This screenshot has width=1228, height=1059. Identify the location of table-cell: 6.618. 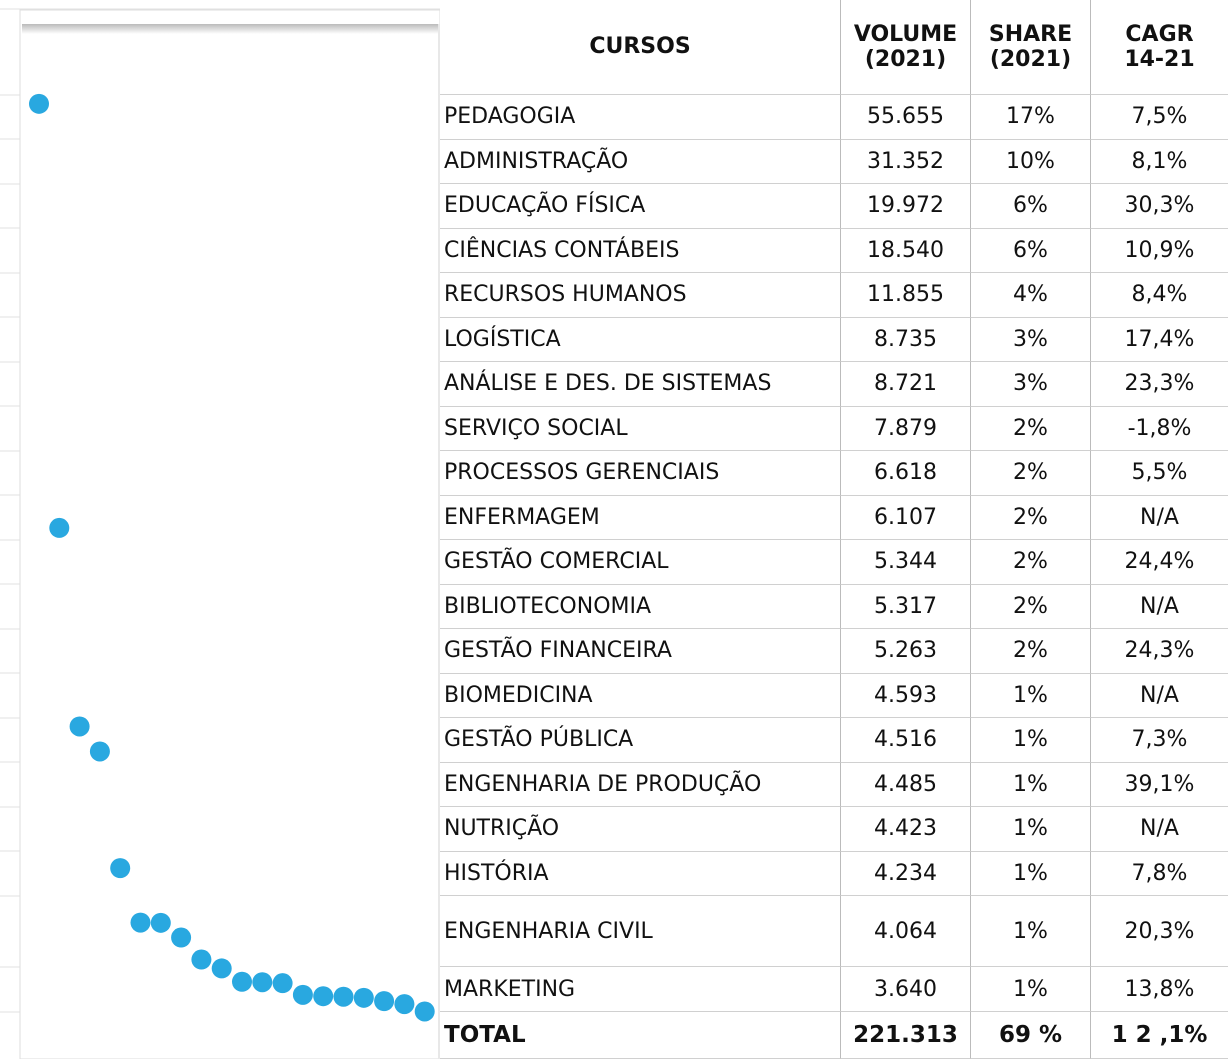
(905, 473).